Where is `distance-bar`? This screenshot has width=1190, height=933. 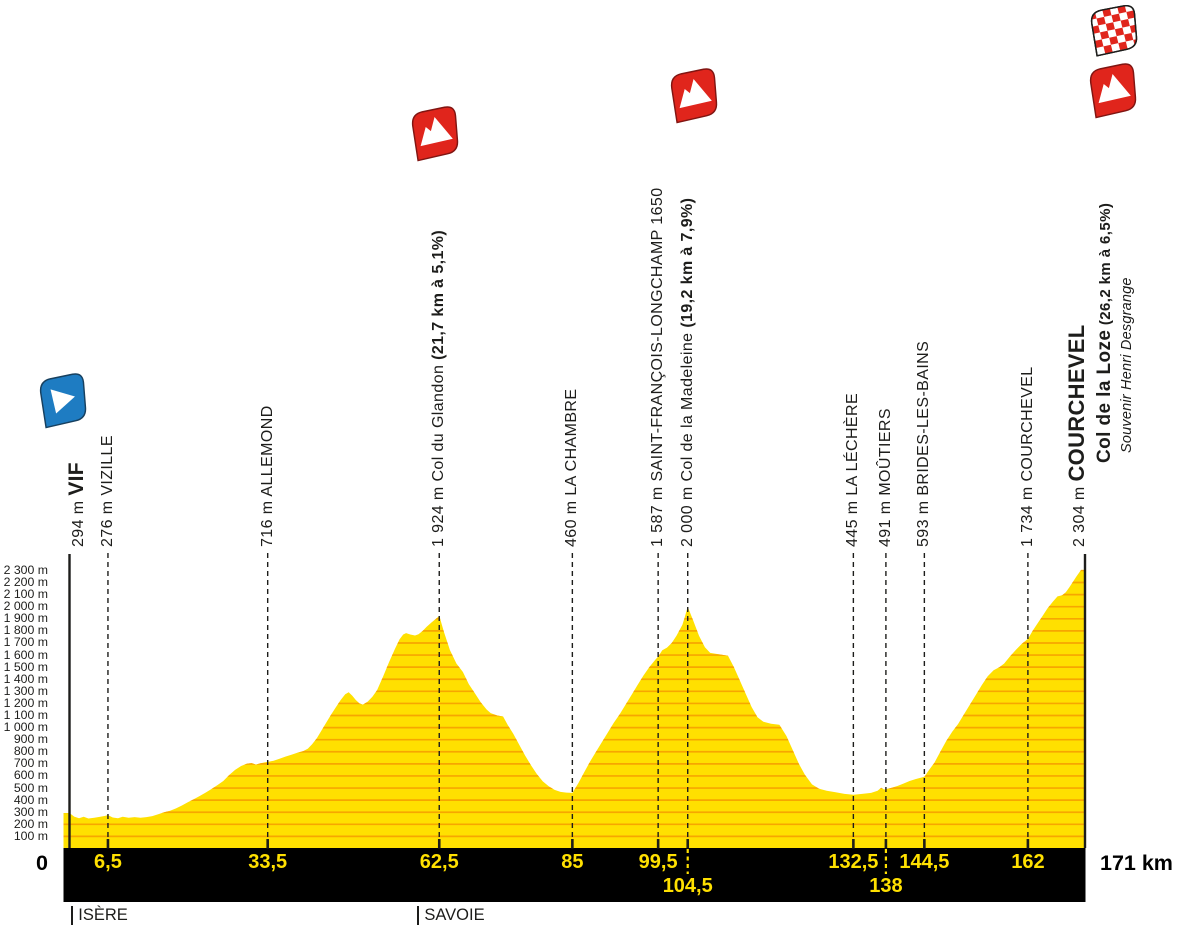 distance-bar is located at coordinates (574, 875).